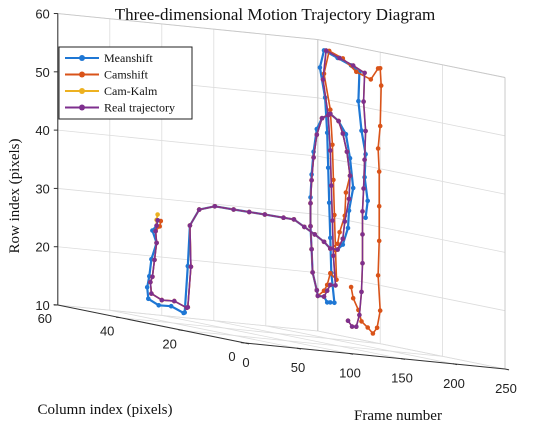 The height and width of the screenshot is (431, 550). I want to click on legend-label: Camshift, so click(126, 75).